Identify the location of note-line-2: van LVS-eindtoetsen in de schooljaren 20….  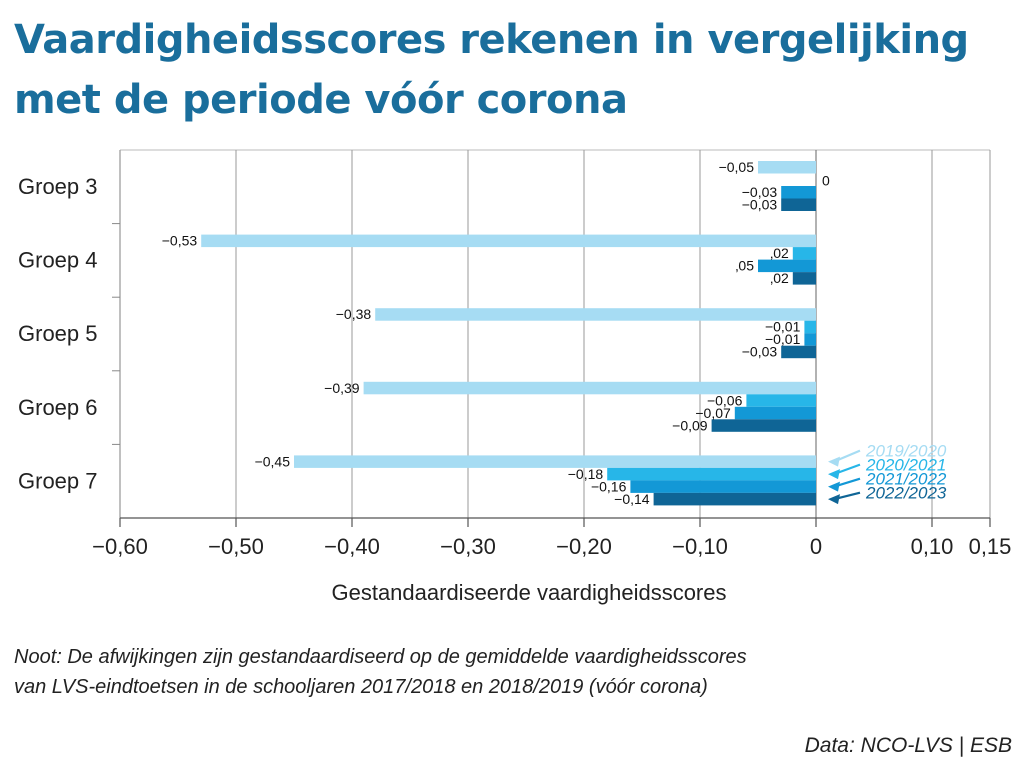
(361, 687).